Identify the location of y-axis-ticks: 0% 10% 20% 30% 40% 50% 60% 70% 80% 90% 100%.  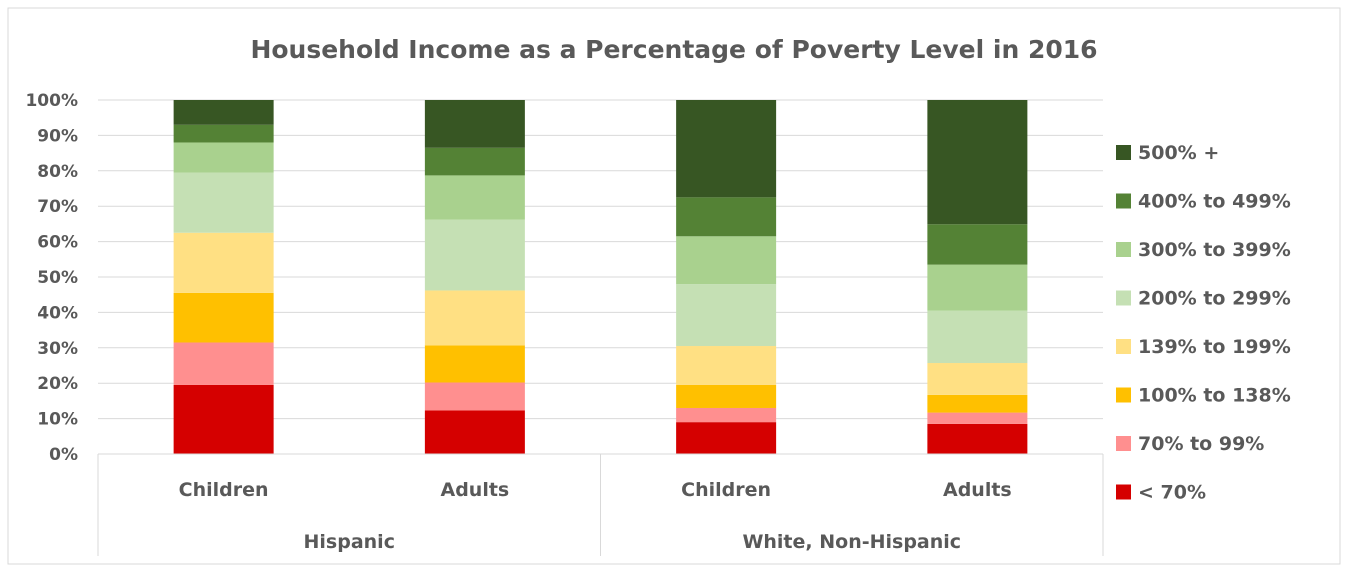
(51, 278).